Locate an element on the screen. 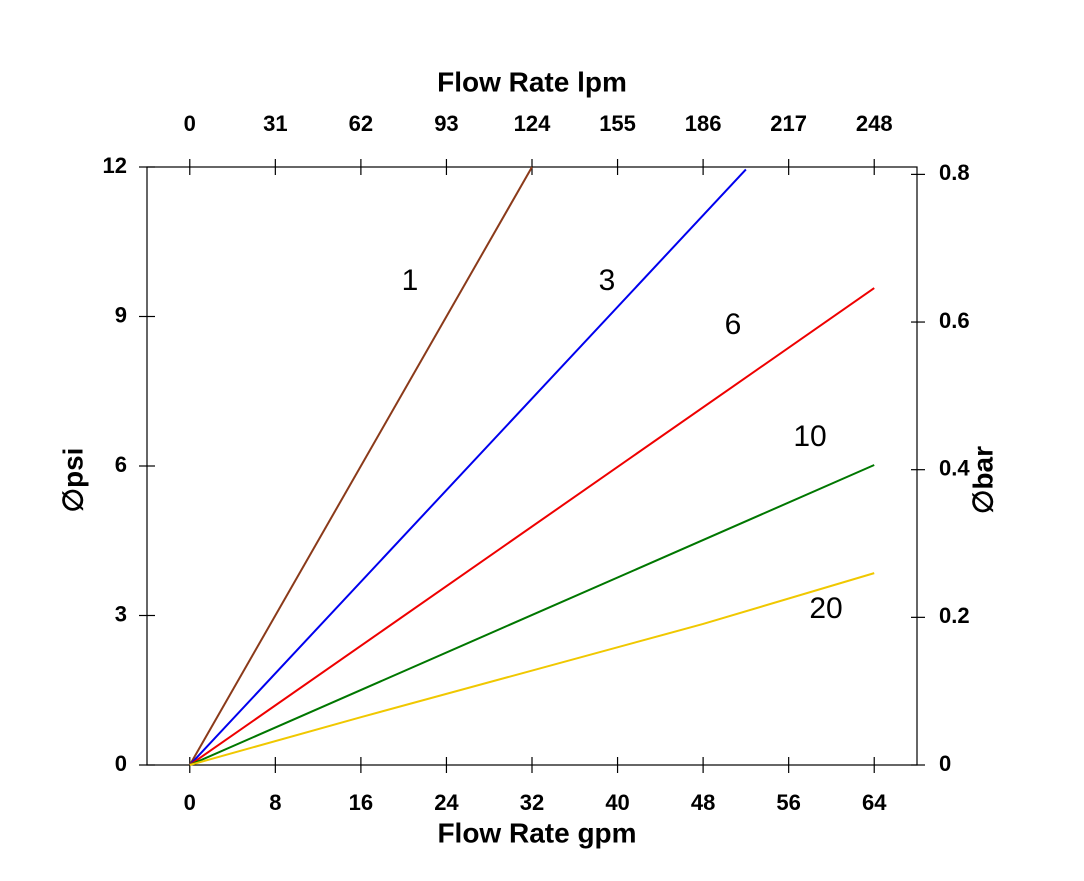  y-tick-label: 6 is located at coordinates (121, 464).